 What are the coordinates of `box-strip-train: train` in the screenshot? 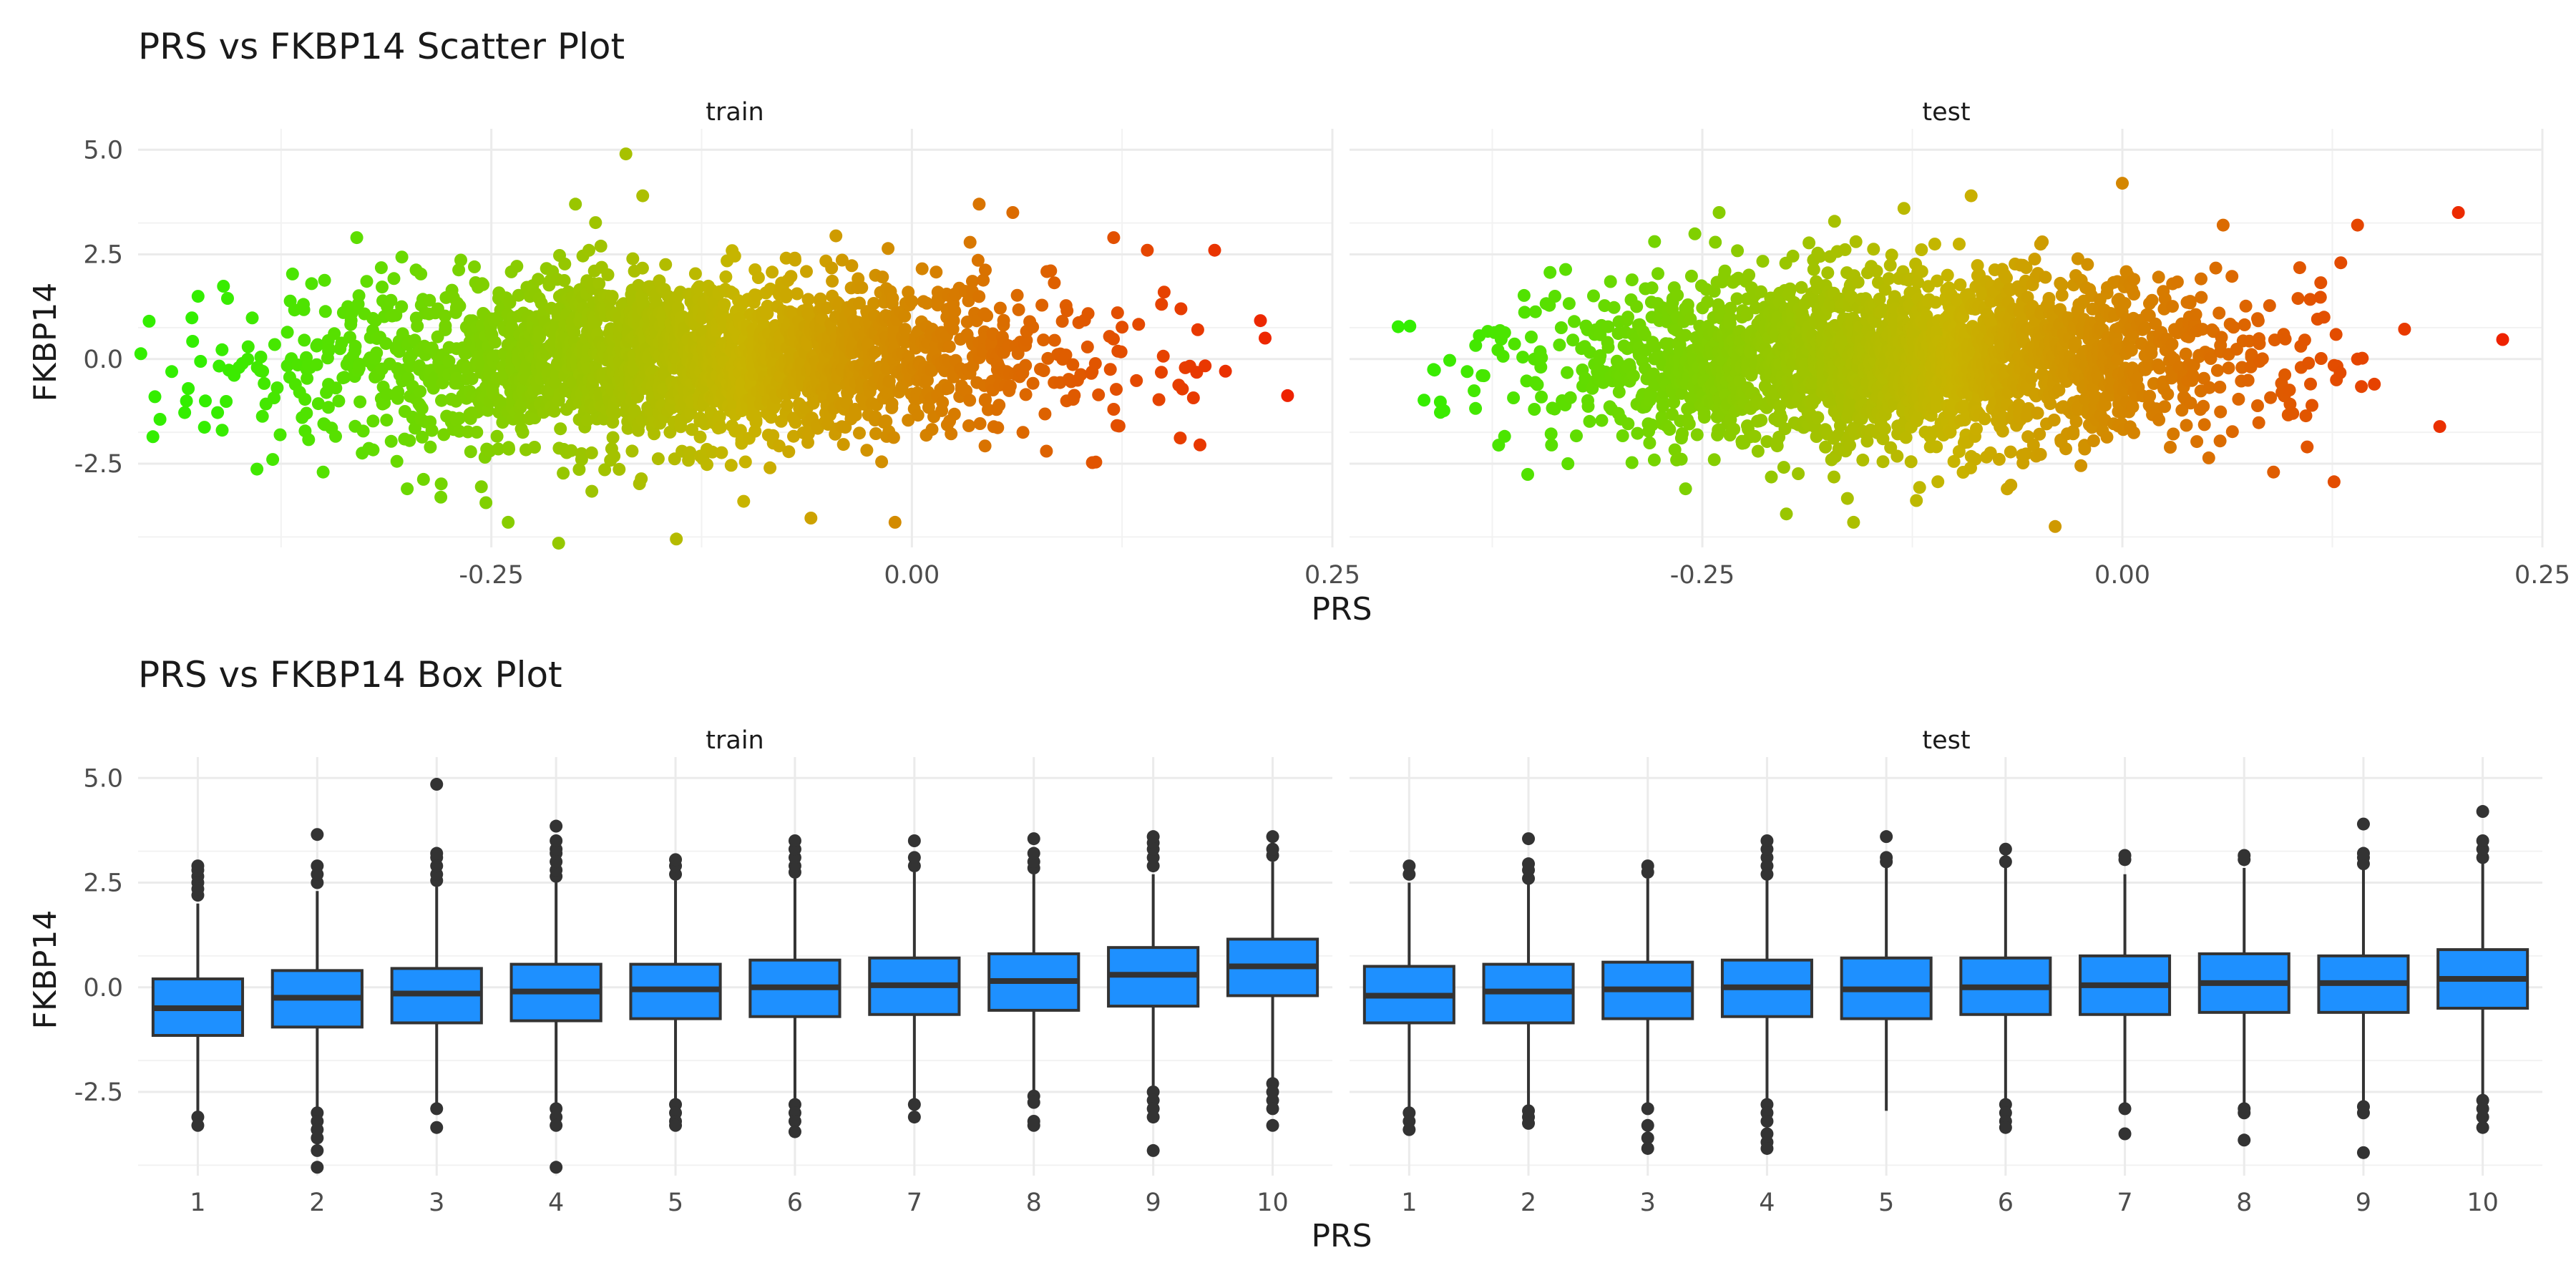 It's located at (735, 740).